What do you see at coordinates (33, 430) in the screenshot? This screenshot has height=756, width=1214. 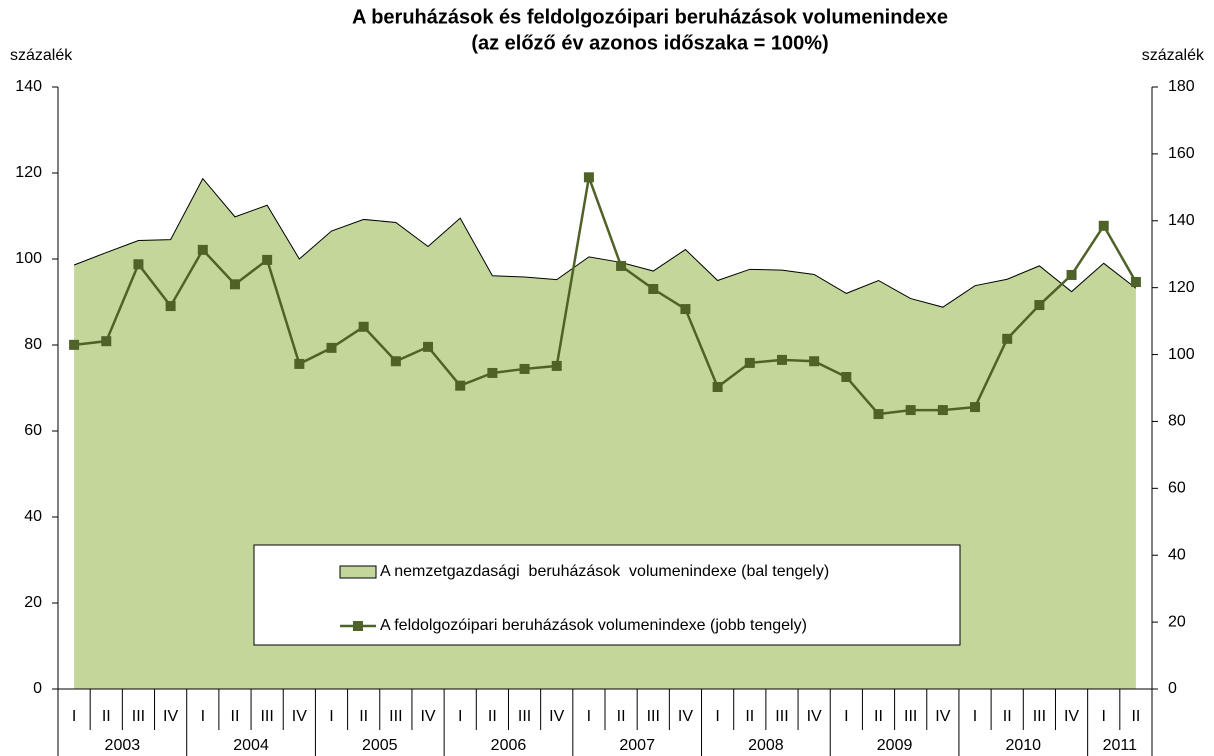 I see `y-tick-label: 60` at bounding box center [33, 430].